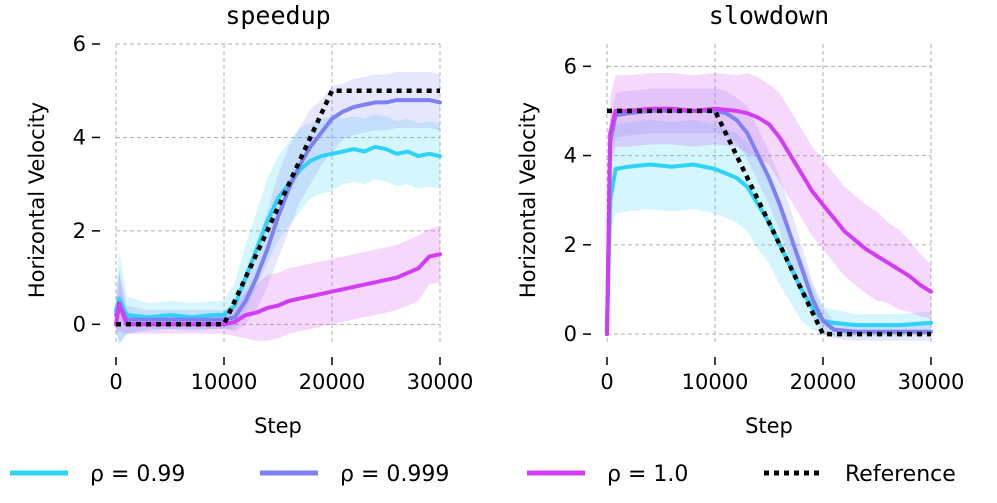 The height and width of the screenshot is (503, 997). Describe the element at coordinates (782, 375) in the screenshot. I see `slowdown-x-ticks: 0 10000 20000 30000` at that location.